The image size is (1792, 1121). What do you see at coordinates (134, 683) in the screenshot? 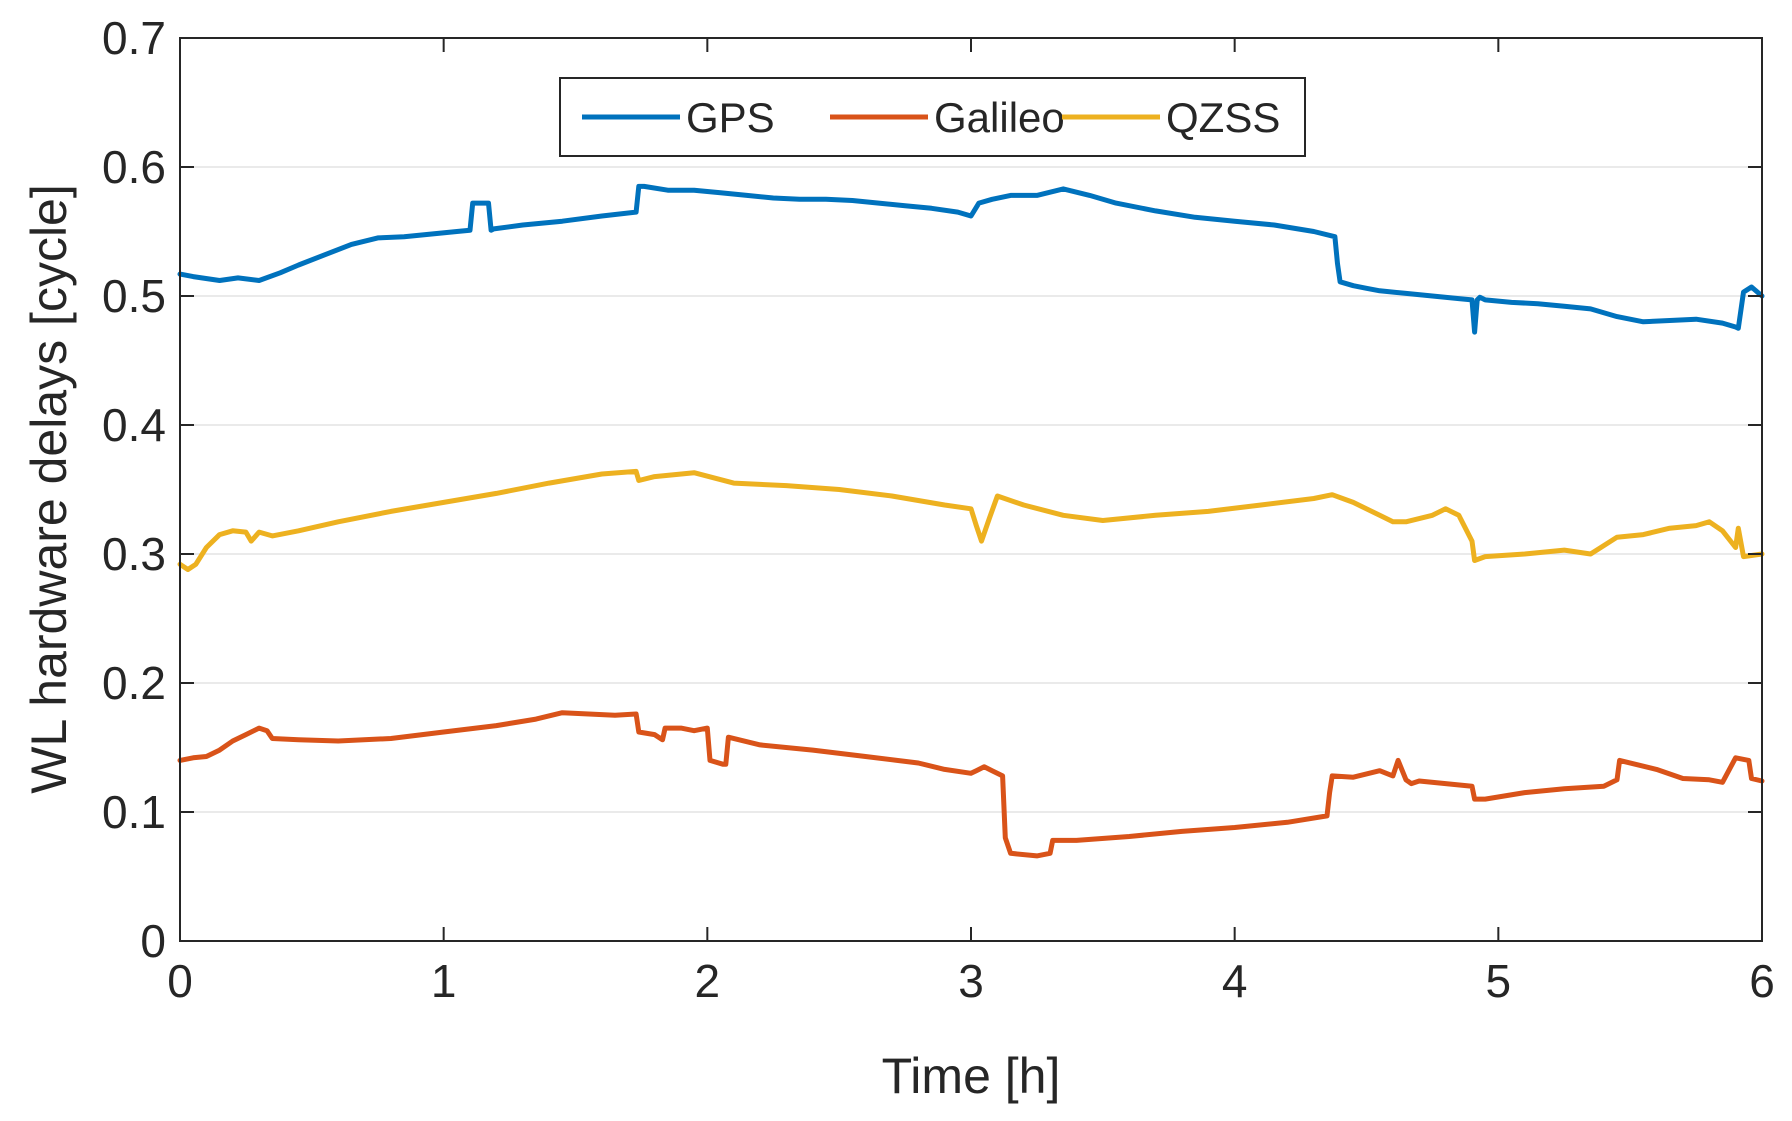
I see `y-tick-label: 0.2` at bounding box center [134, 683].